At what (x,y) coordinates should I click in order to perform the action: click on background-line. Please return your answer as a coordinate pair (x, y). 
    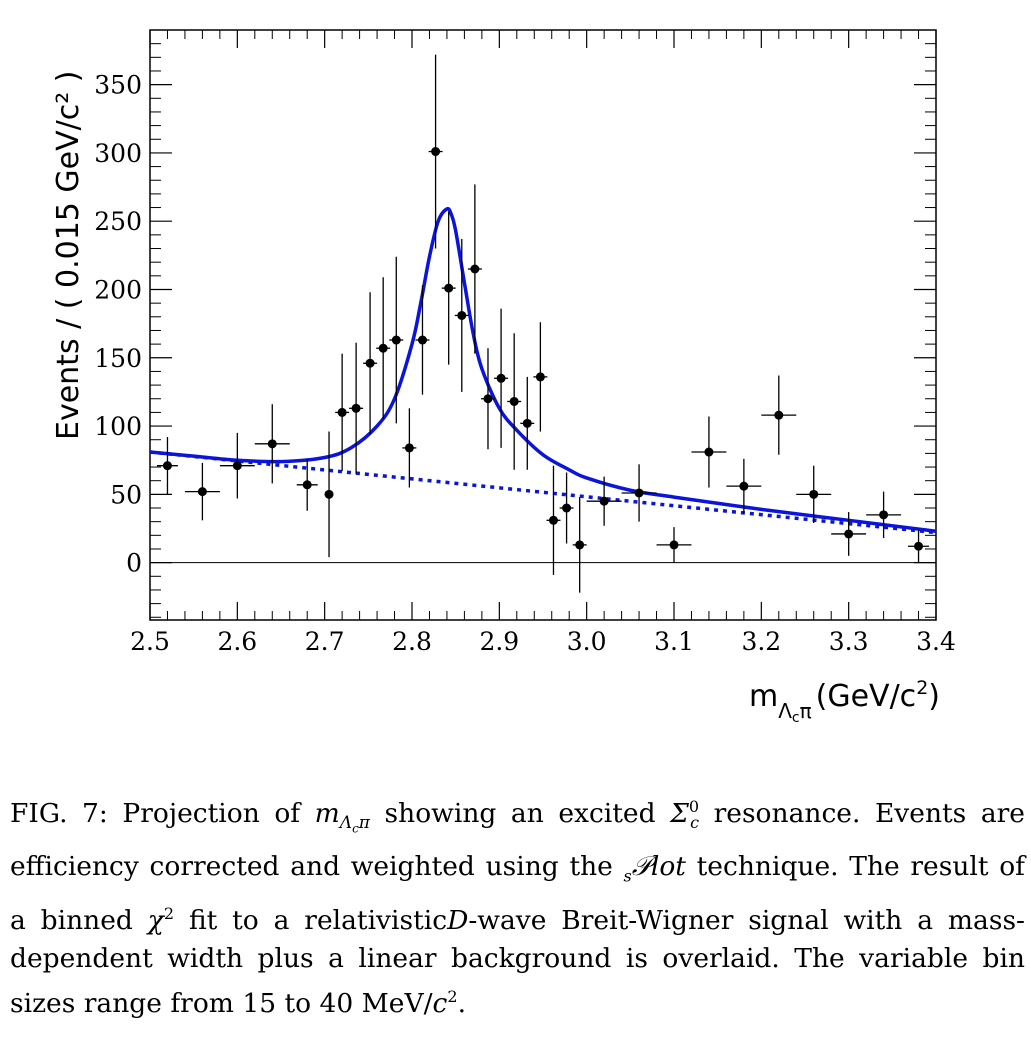
    Looking at the image, I should click on (543, 492).